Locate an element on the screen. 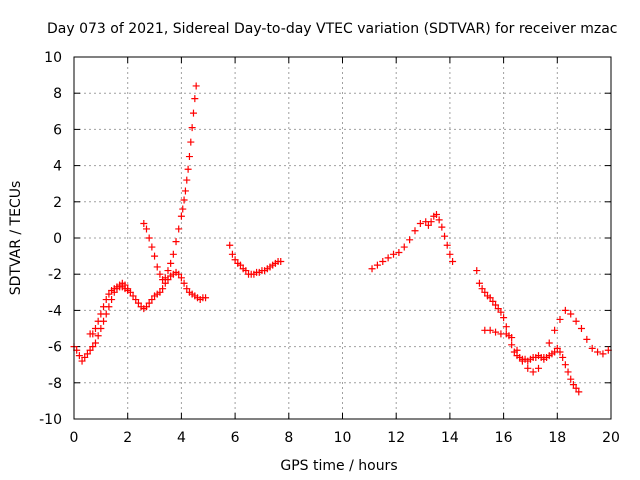 This screenshot has height=480, width=640. x-tick-label: 16 is located at coordinates (504, 438).